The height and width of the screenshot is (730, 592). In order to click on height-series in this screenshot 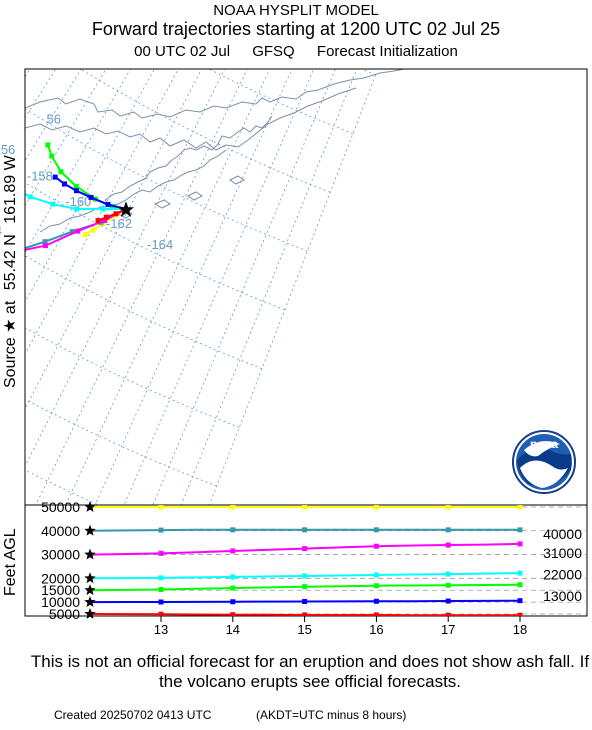, I will do `click(306, 560)`.